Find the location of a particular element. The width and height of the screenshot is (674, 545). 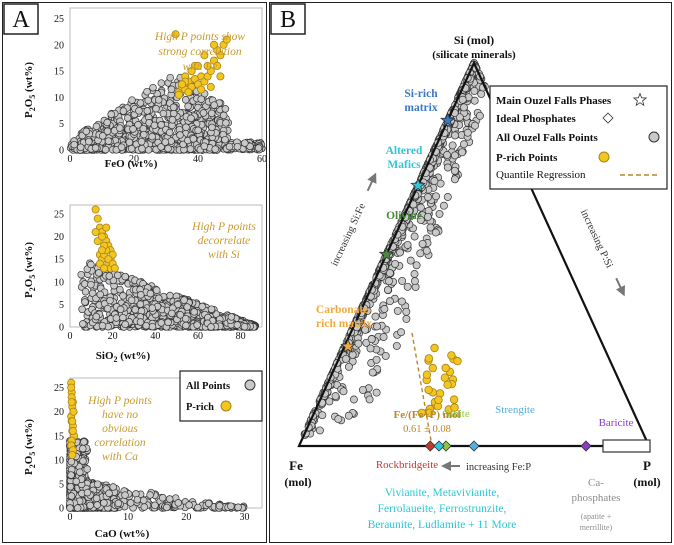

phase-label: Altered is located at coordinates (404, 151).